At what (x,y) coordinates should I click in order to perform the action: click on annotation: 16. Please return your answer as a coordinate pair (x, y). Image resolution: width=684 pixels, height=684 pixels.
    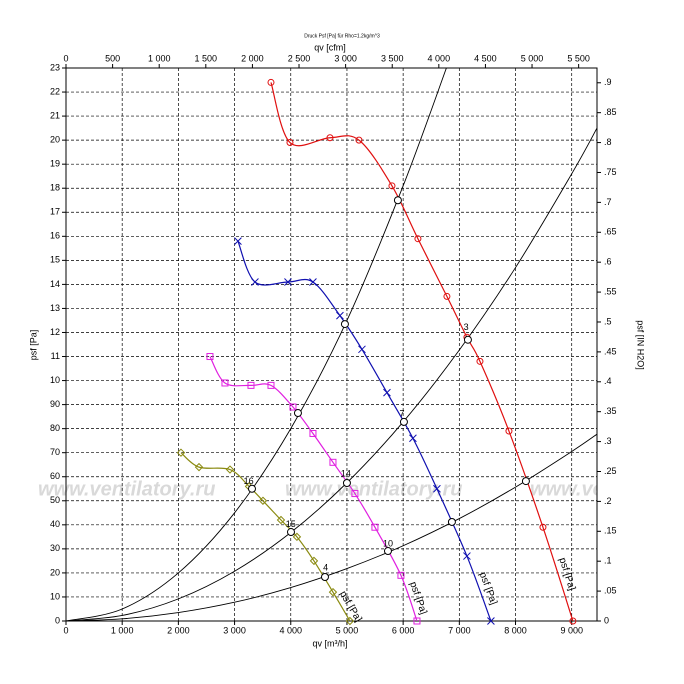
    Looking at the image, I should click on (249, 481).